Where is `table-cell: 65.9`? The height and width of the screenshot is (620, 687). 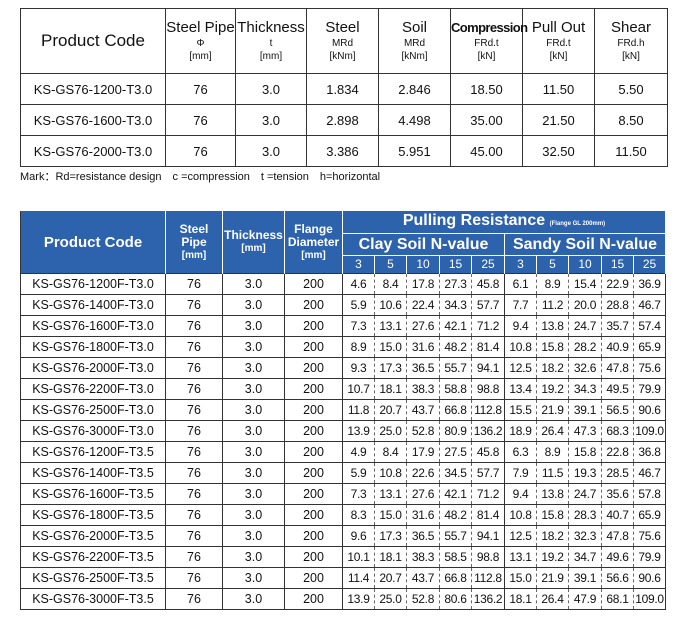 table-cell: 65.9 is located at coordinates (649, 515).